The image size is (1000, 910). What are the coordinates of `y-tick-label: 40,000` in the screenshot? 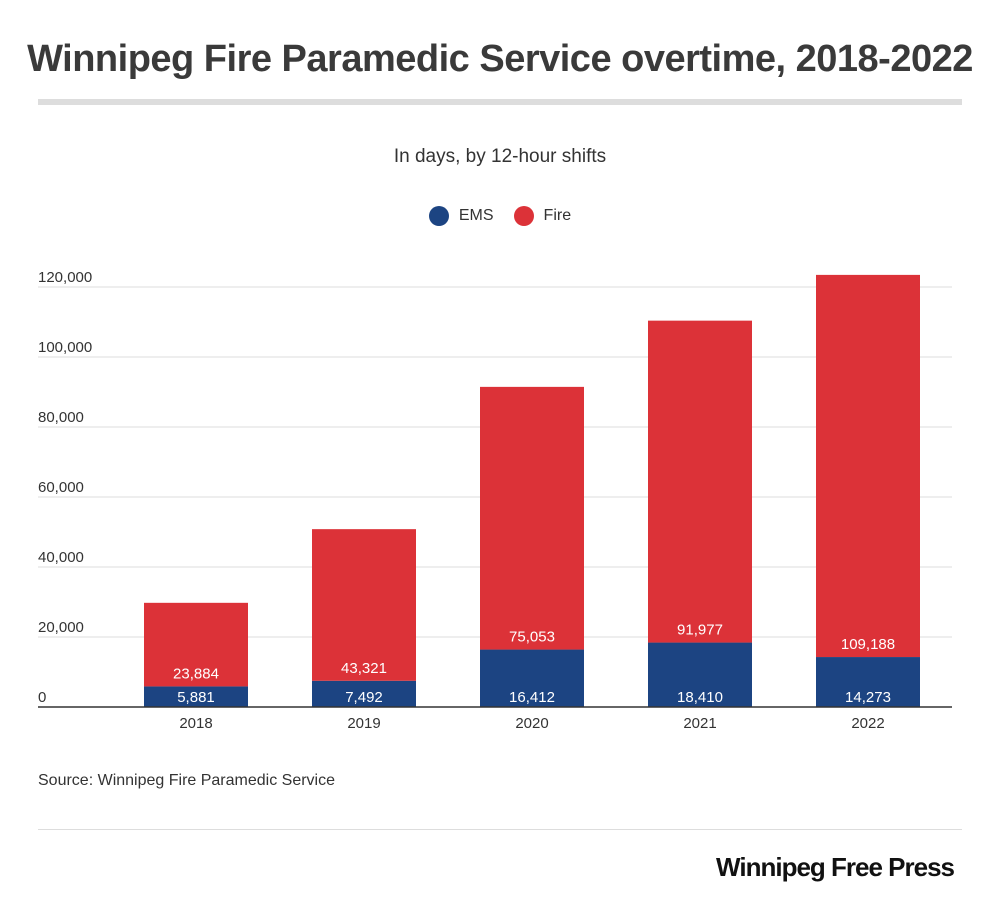 It's located at (61, 557).